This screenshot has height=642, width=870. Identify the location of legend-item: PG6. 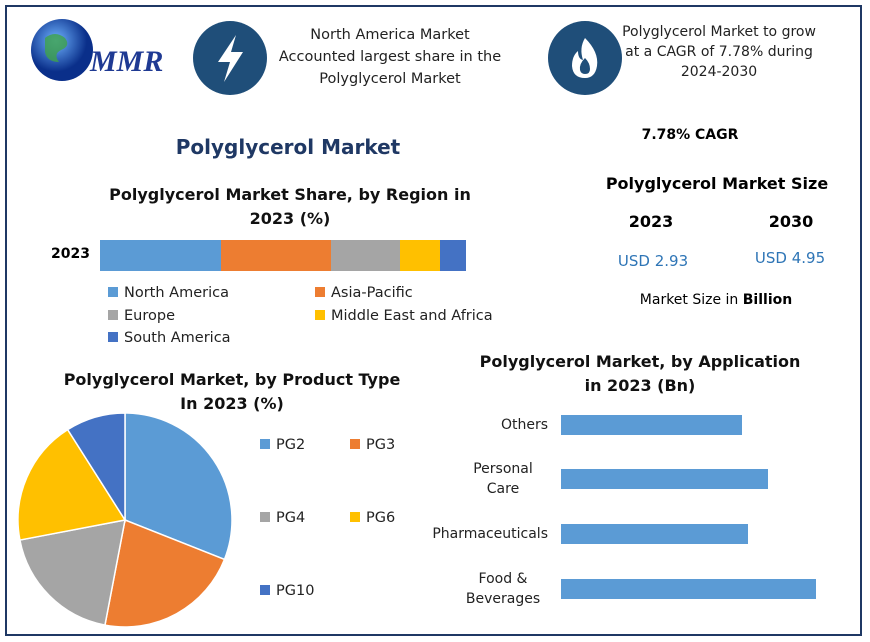
(372, 518).